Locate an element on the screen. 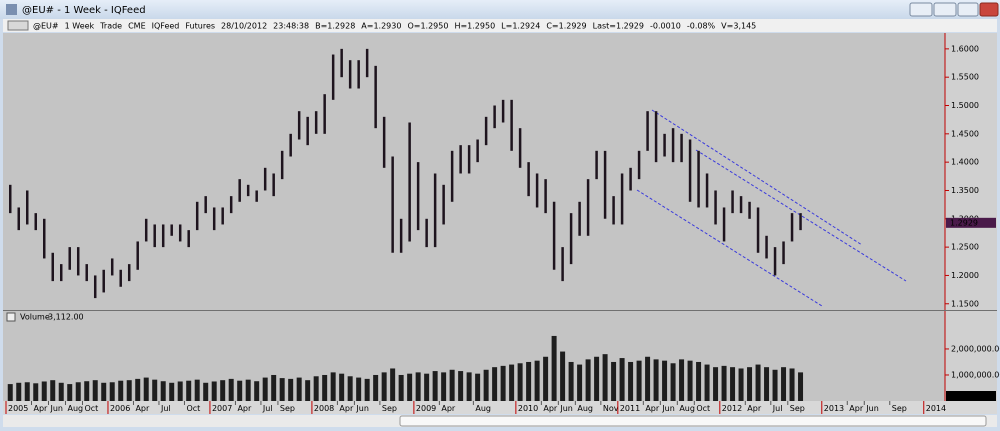 This screenshot has height=431, width=1000. toolbar-item: B=1.2928 is located at coordinates (335, 26).